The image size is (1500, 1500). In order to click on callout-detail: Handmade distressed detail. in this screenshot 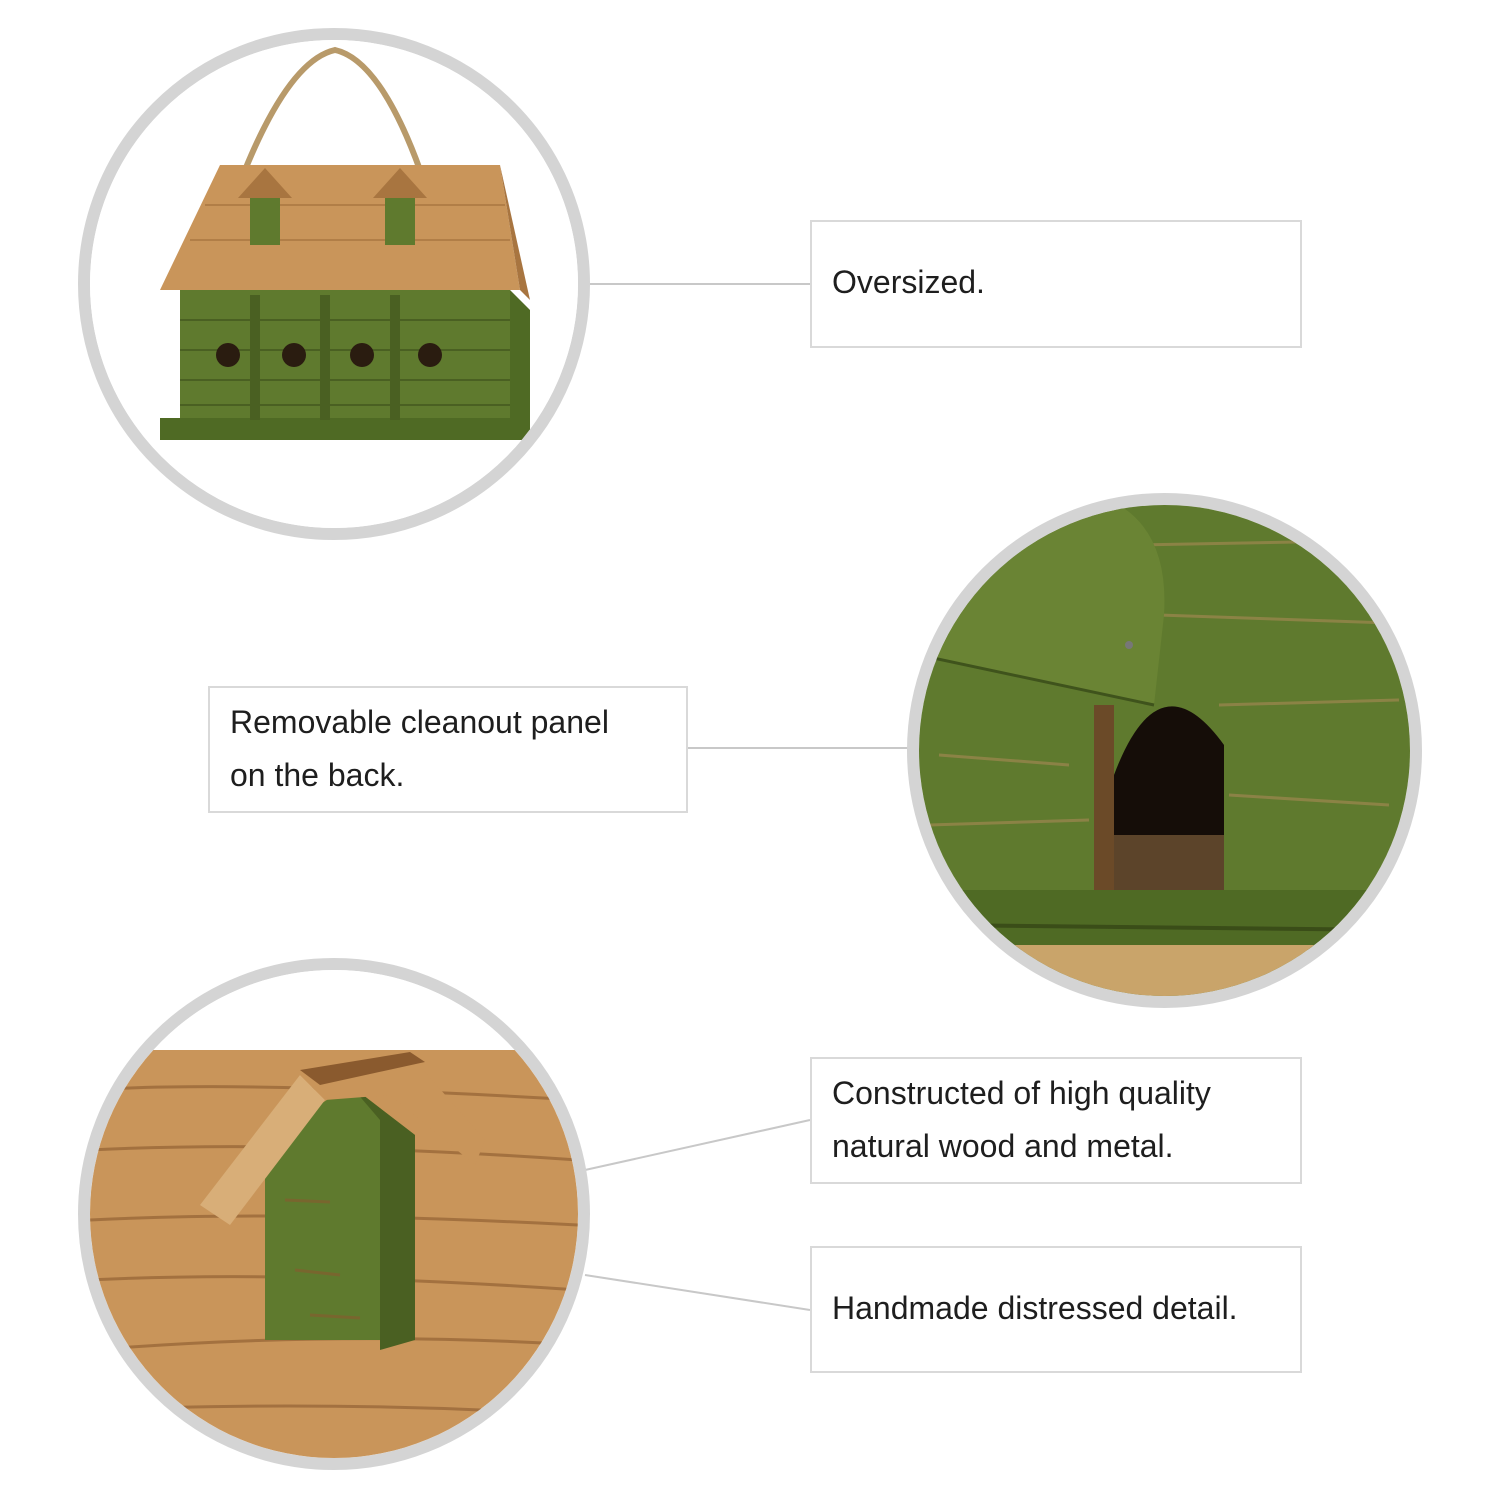, I will do `click(1056, 1309)`.